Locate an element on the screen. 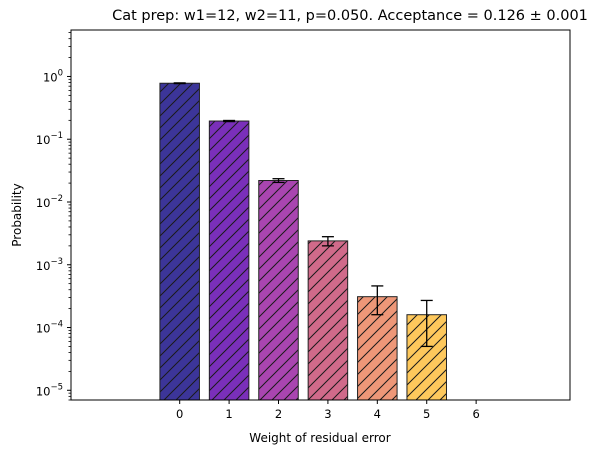 This screenshot has height=454, width=607. x-axis-label: Weight of residual error is located at coordinates (319, 438).